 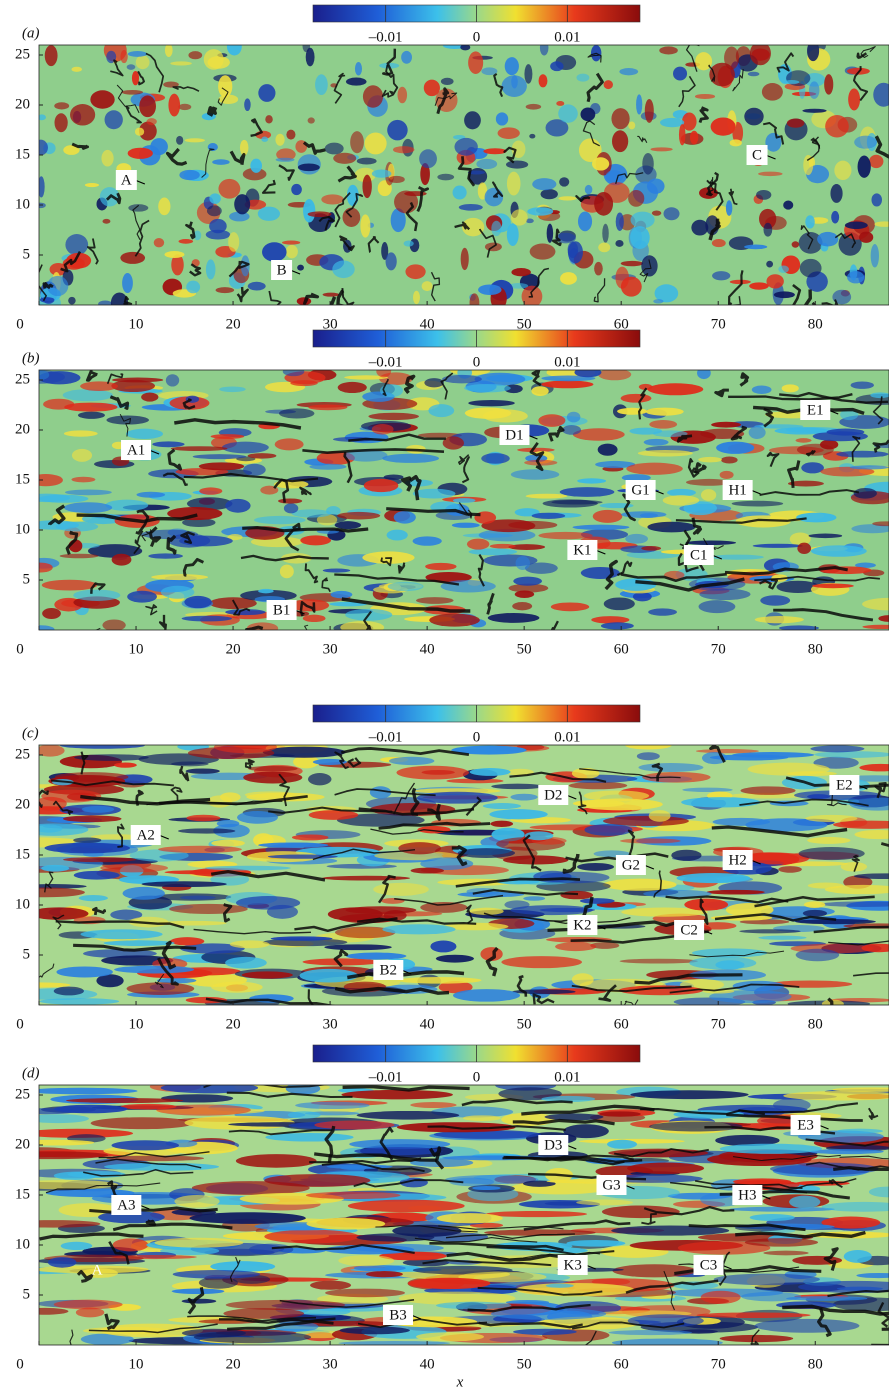 I want to click on y-tick-label: 15, so click(x=22, y=154).